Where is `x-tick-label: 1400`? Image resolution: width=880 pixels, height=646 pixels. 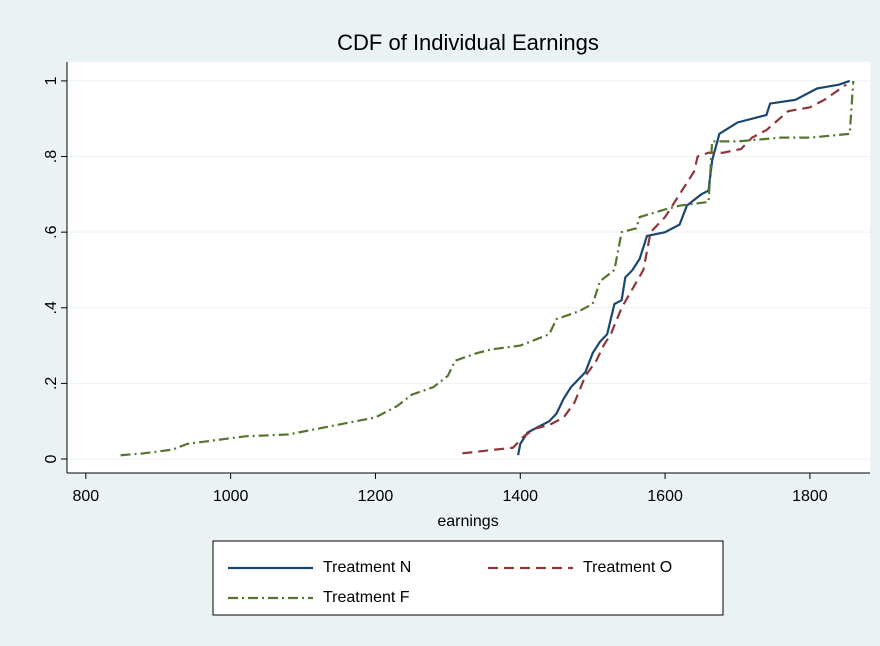
x-tick-label: 1400 is located at coordinates (520, 496).